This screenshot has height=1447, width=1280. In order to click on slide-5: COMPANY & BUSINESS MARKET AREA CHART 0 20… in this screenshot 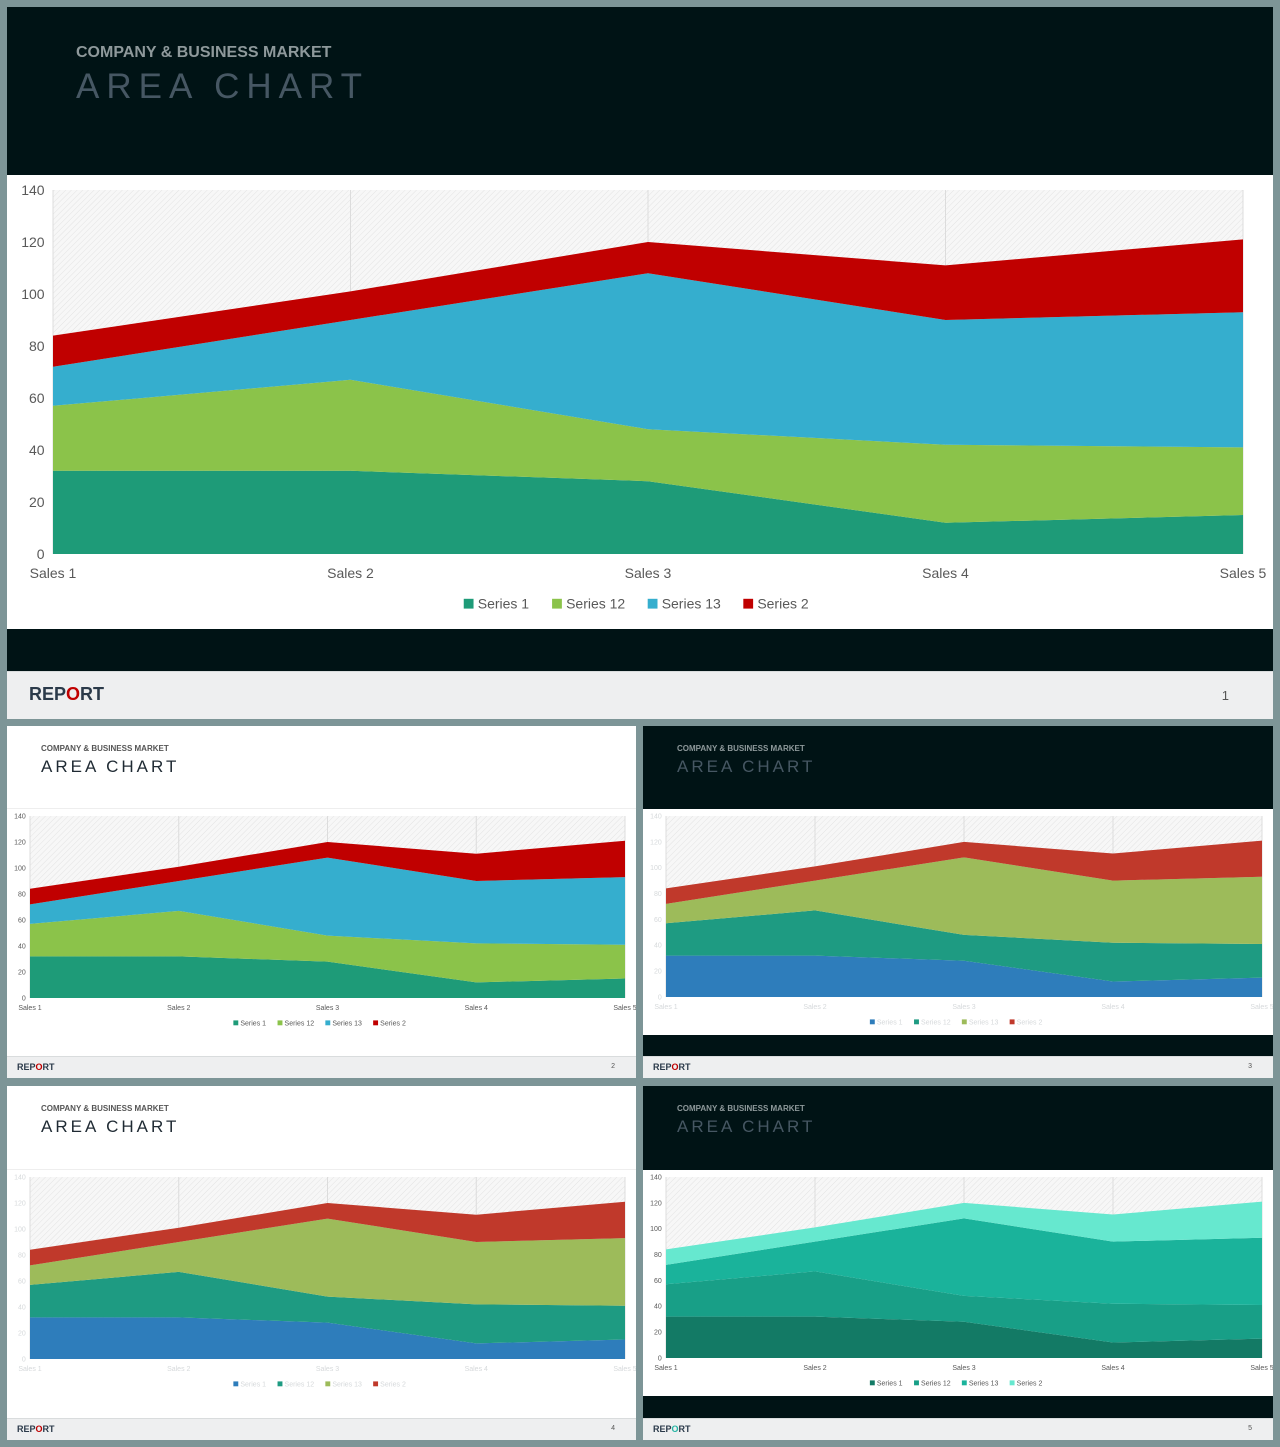, I will do `click(958, 1263)`.